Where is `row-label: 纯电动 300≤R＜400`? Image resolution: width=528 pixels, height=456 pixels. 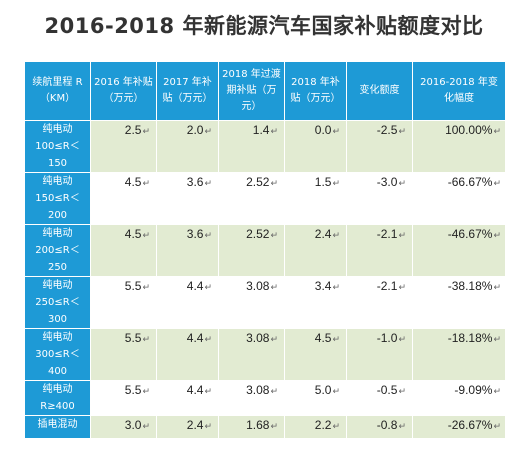 row-label: 纯电动 300≤R＜400 is located at coordinates (58, 354).